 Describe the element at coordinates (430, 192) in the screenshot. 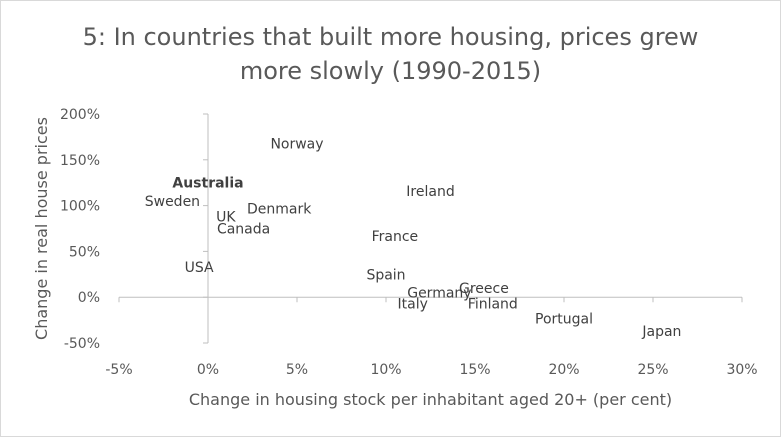

I see `data-point-label: Ireland` at that location.